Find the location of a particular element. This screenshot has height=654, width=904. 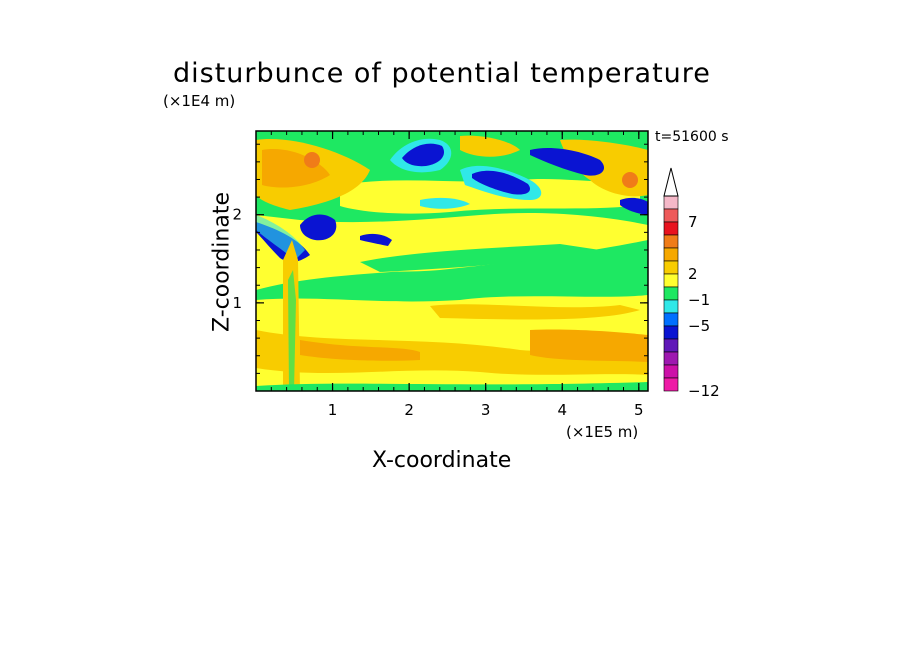

y-tick-label: 2 is located at coordinates (237, 215).